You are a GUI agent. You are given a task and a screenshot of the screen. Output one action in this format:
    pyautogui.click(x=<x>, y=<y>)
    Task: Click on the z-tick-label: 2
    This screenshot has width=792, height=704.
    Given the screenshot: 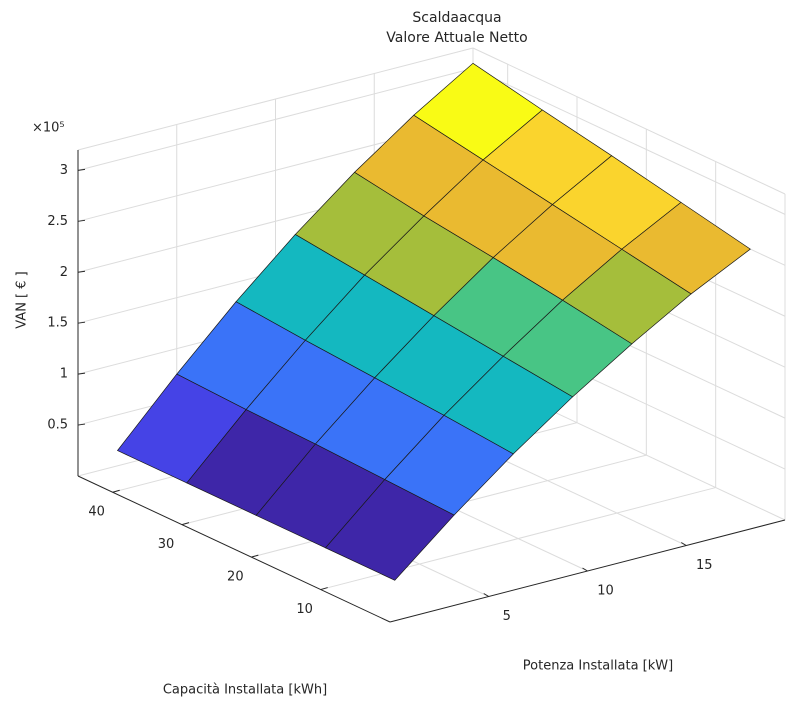 What is the action you would take?
    pyautogui.click(x=64, y=272)
    